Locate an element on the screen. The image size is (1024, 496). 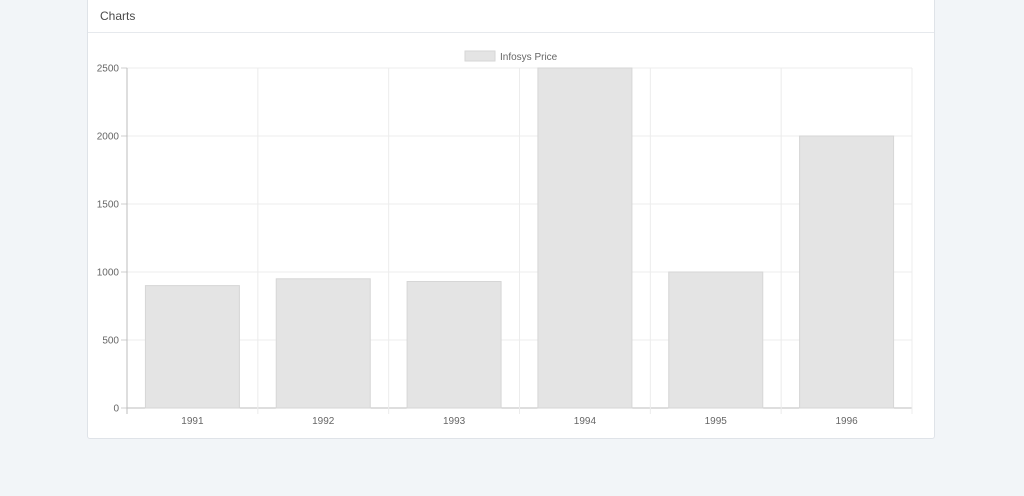
bar-1995 is located at coordinates (716, 340).